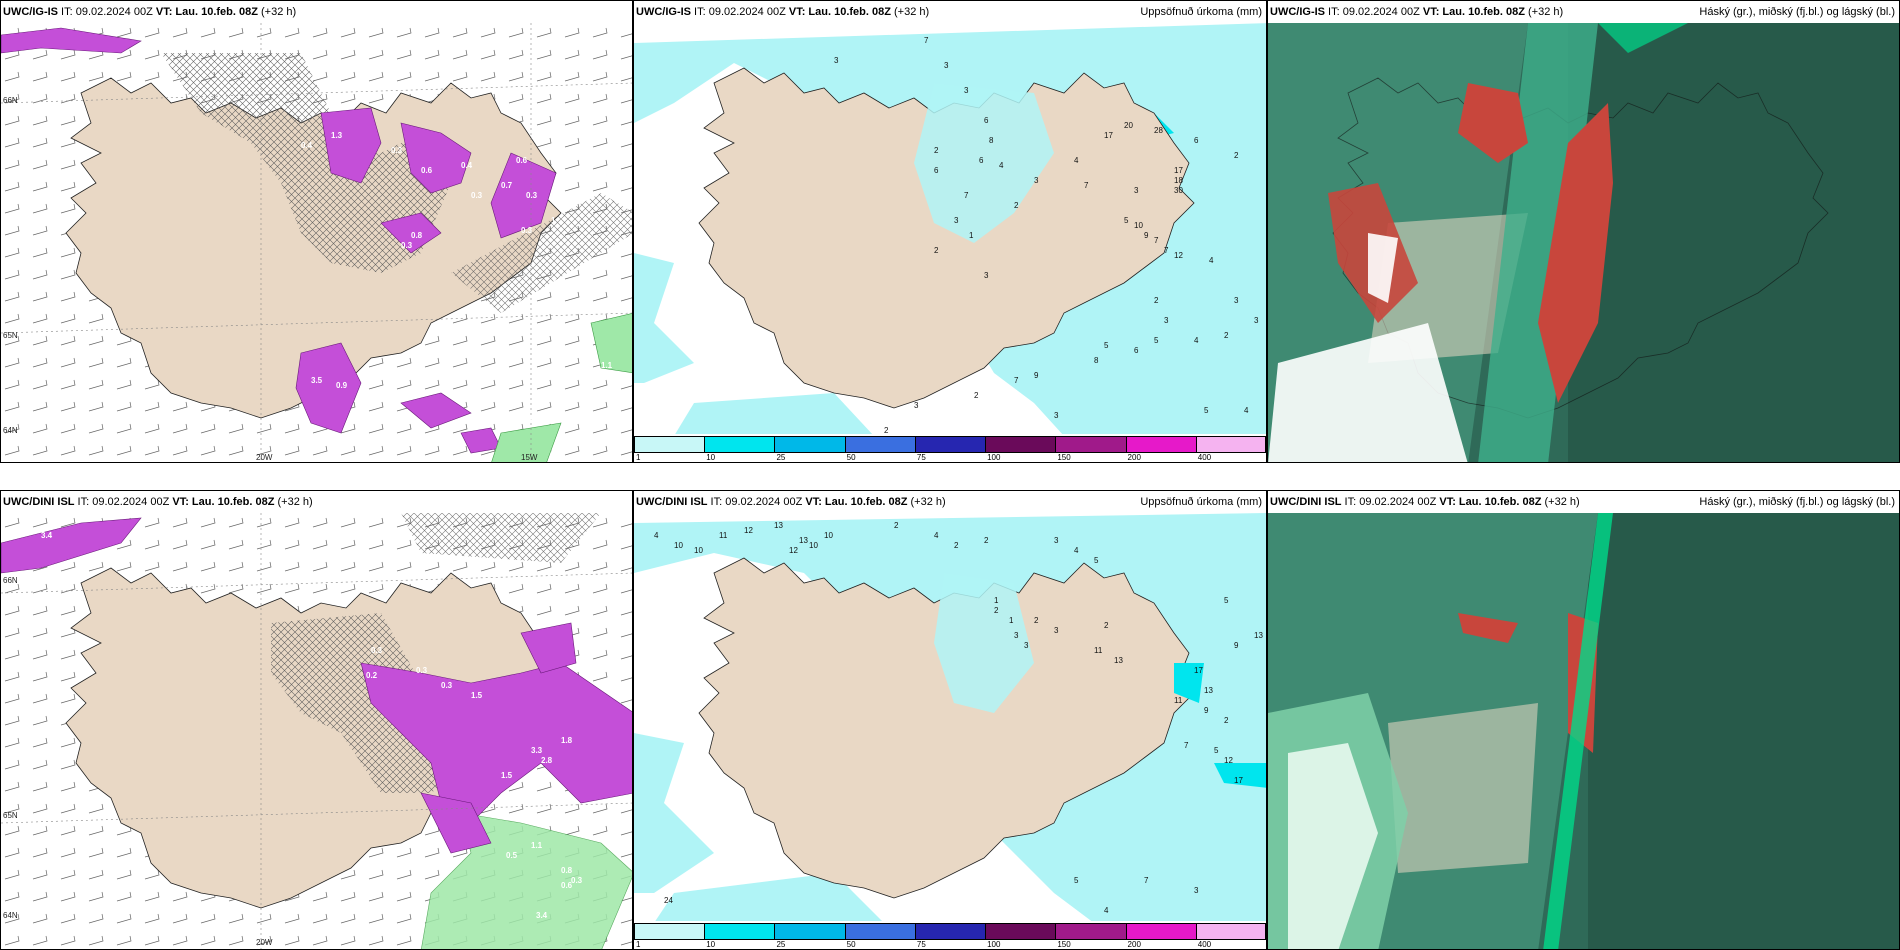 This screenshot has height=950, width=1900. I want to click on precip-value-label: 0.6, so click(587, 350).